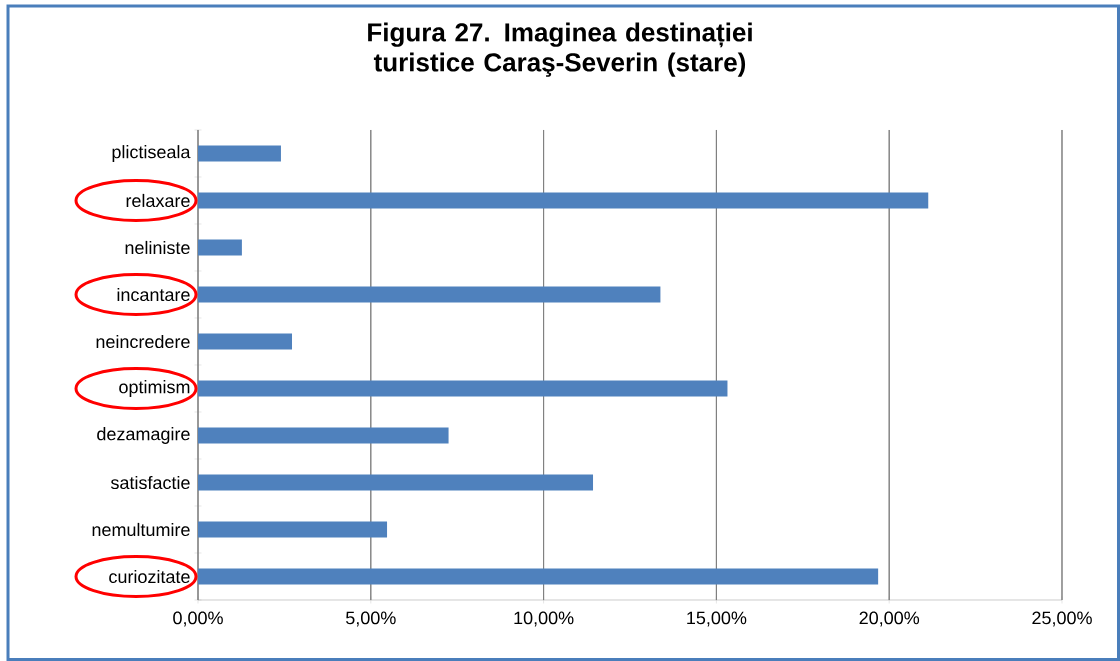 This screenshot has width=1120, height=661. I want to click on y-tick-label: satisfactie, so click(150, 482).